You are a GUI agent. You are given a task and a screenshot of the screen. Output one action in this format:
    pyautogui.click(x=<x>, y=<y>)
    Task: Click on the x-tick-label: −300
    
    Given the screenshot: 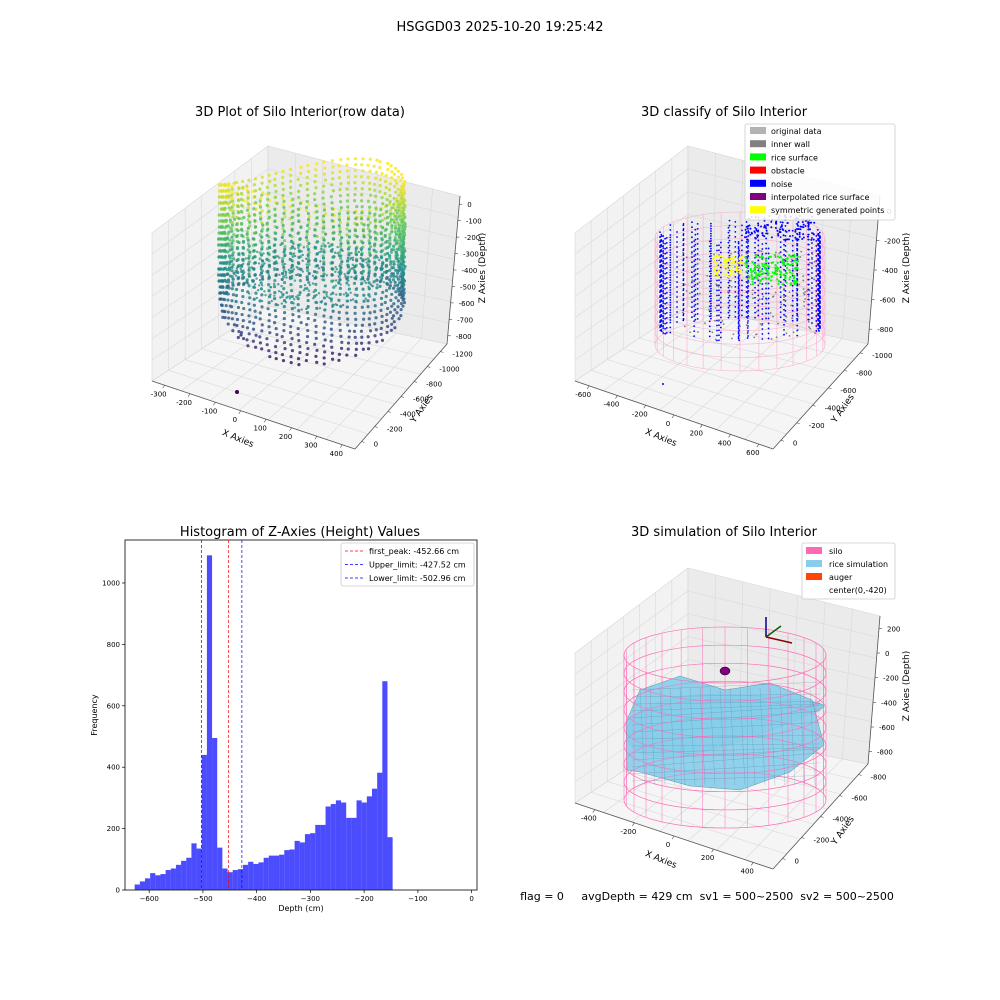 What is the action you would take?
    pyautogui.click(x=310, y=899)
    